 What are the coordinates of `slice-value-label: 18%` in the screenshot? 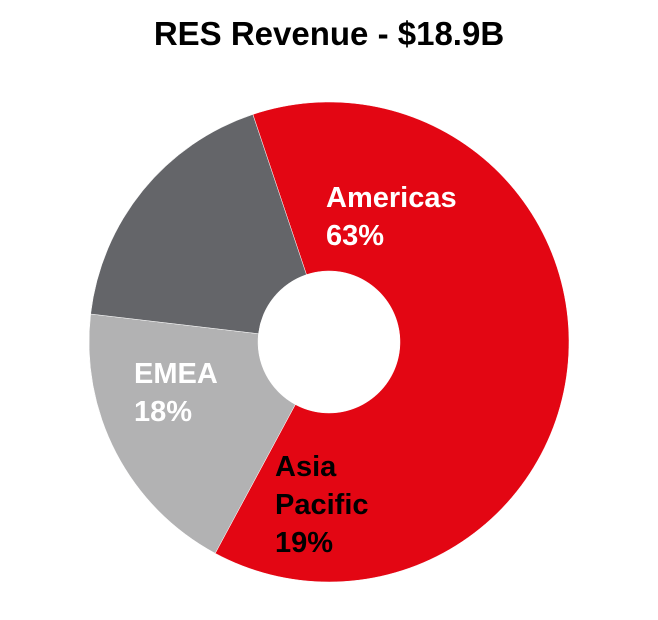 It's located at (163, 412).